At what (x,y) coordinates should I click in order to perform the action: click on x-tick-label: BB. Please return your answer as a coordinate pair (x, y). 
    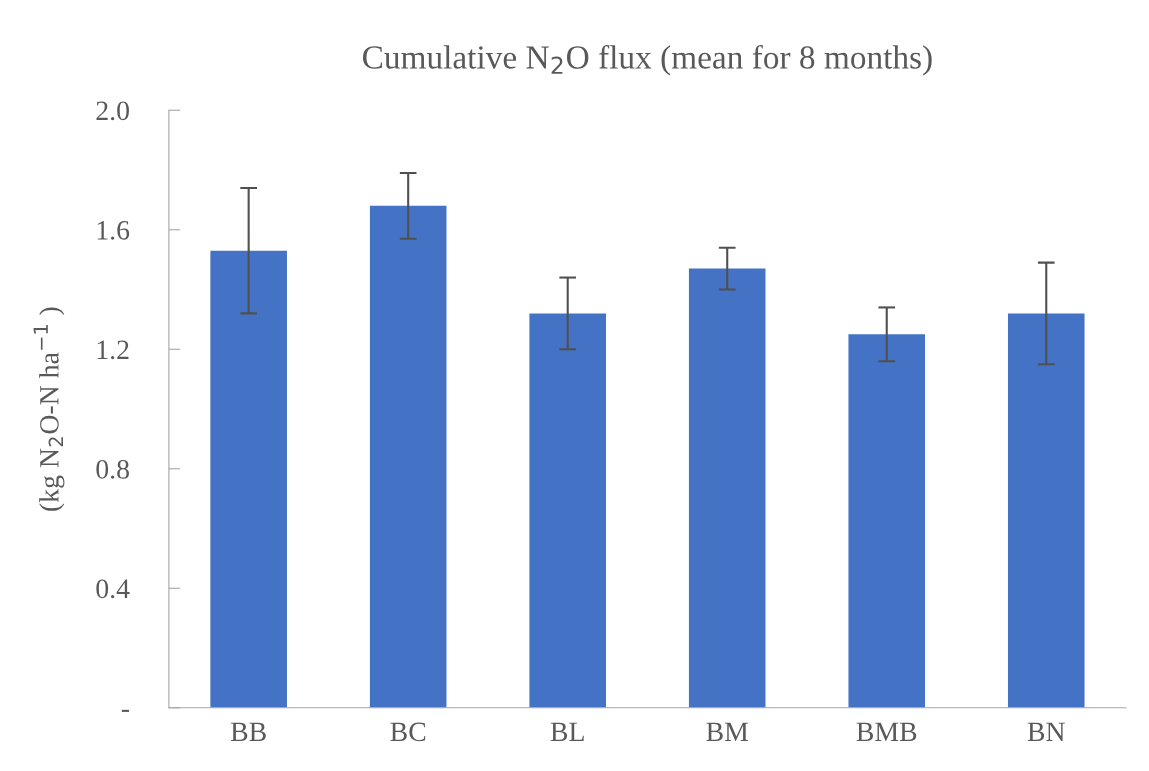
    Looking at the image, I should click on (248, 732).